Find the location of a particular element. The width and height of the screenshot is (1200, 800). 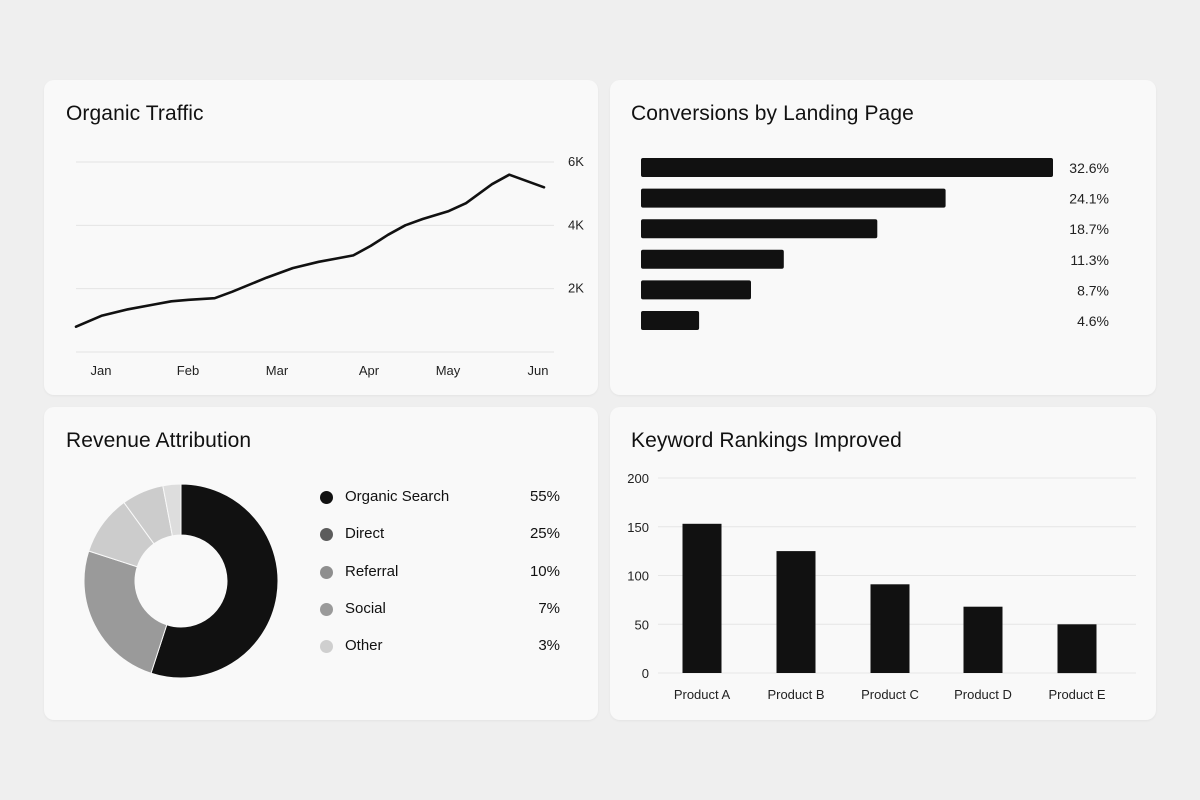

x-tick-label: Product E is located at coordinates (1076, 694).